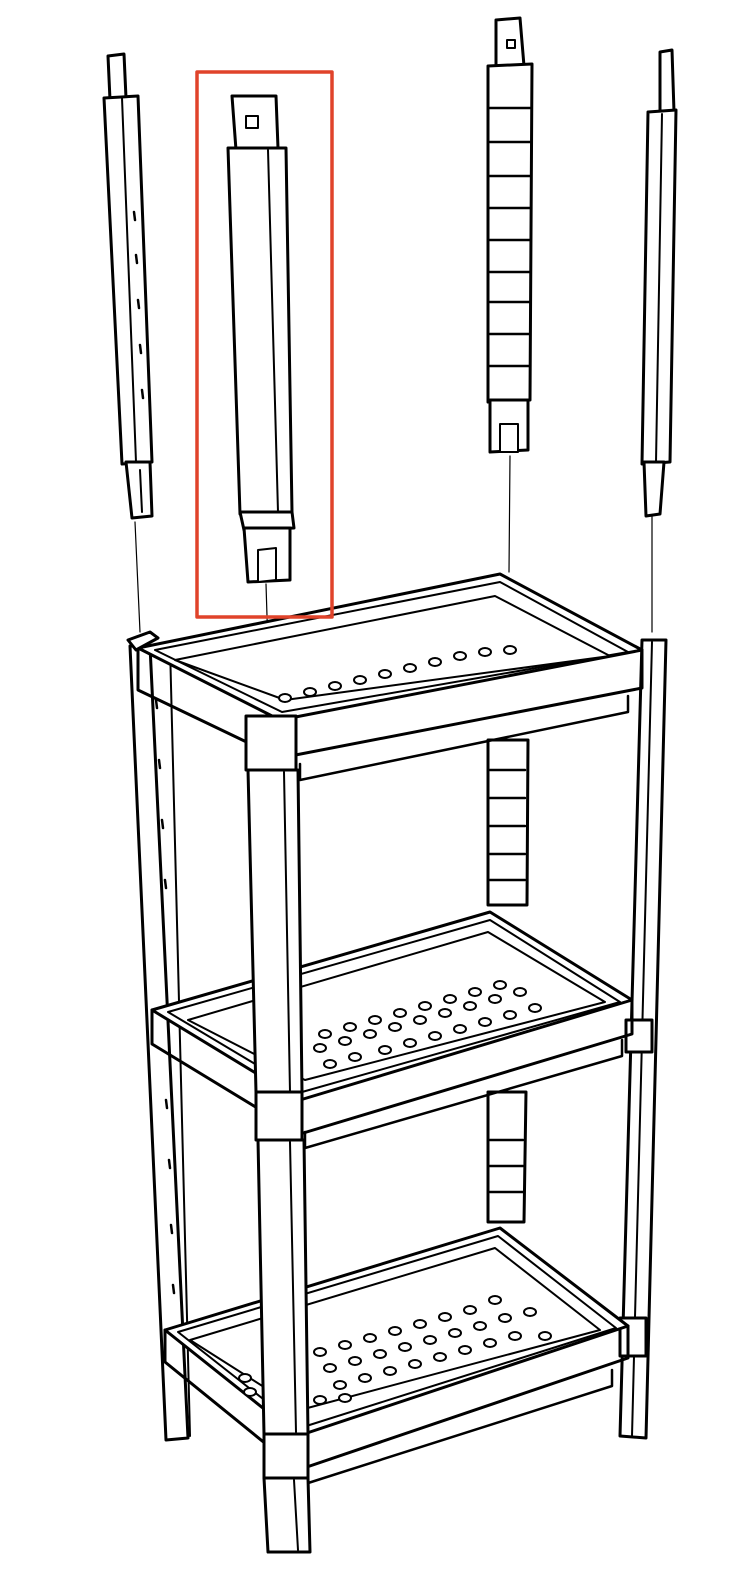 Image resolution: width=746 pixels, height=1574 pixels. I want to click on rear-right-leg-ribs, so click(507, 981).